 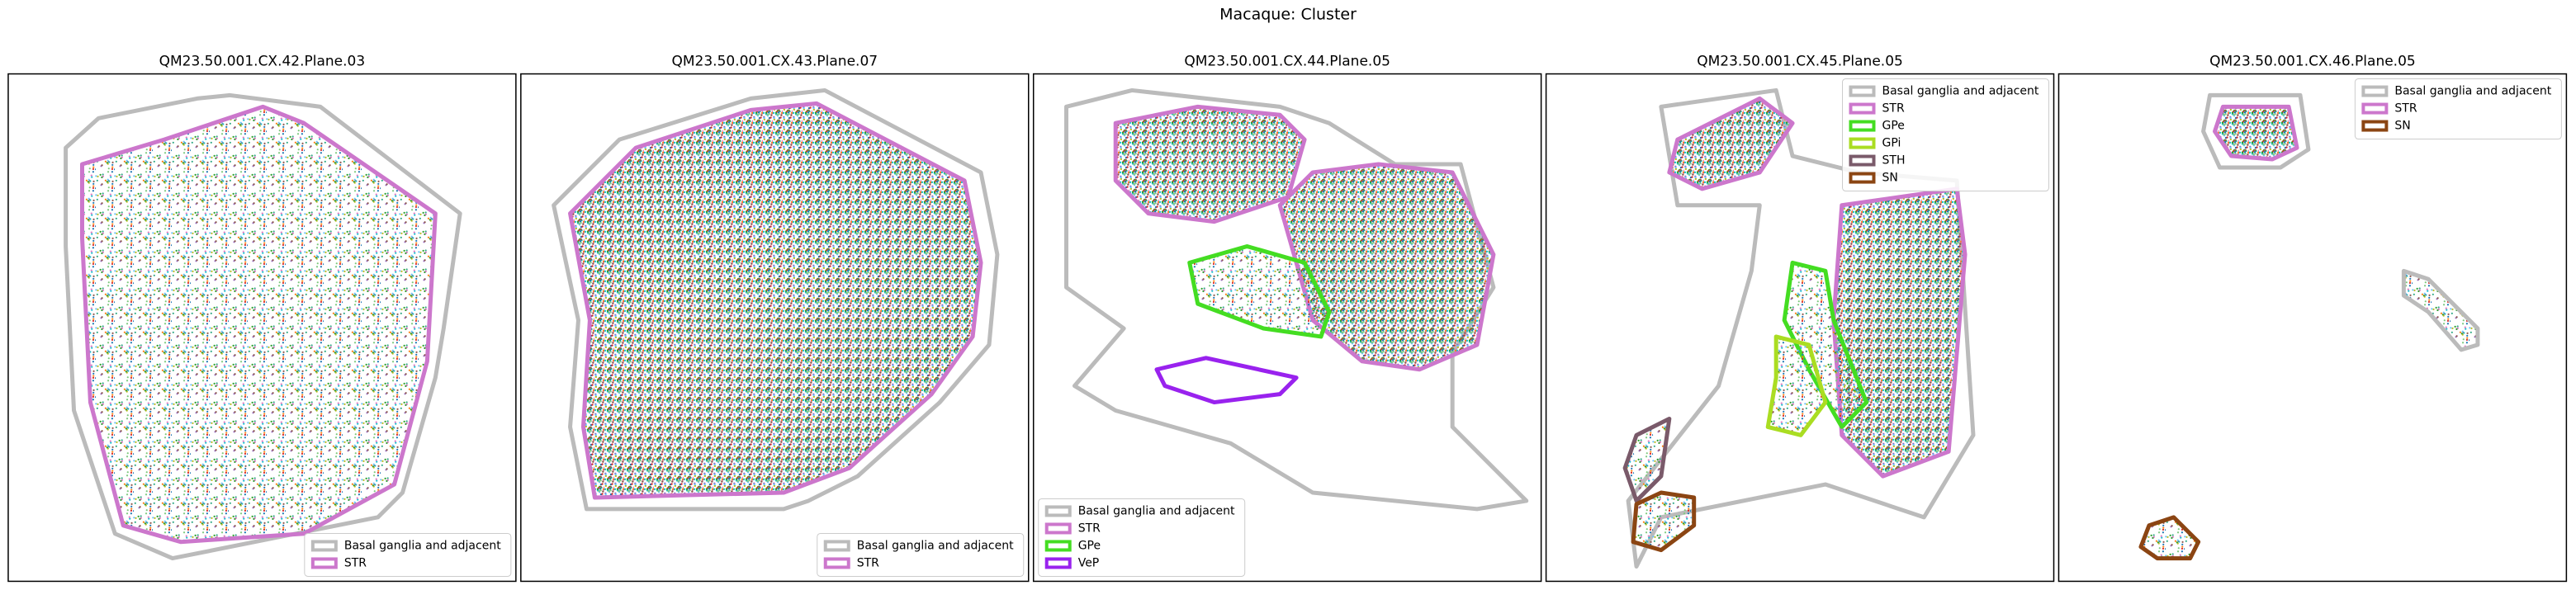 What do you see at coordinates (1894, 161) in the screenshot?
I see `legend-label: STH` at bounding box center [1894, 161].